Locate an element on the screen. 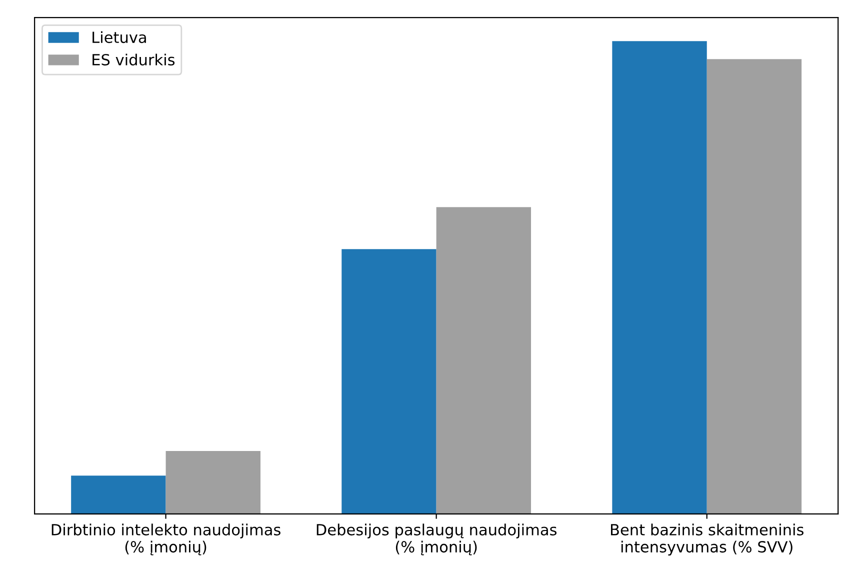 This screenshot has width=864, height=584. legend-label: ES vidurkis is located at coordinates (133, 60).